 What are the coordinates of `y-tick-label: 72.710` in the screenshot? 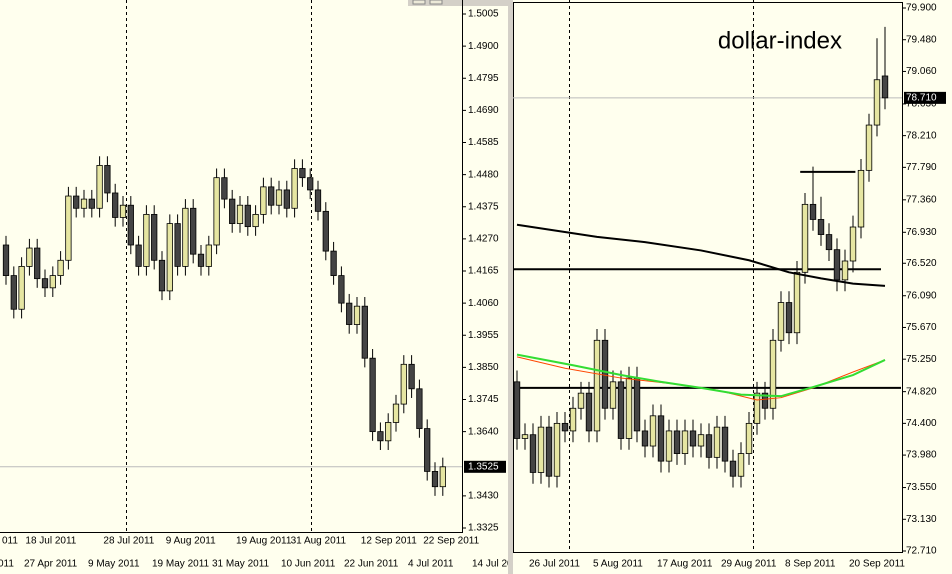 It's located at (921, 551).